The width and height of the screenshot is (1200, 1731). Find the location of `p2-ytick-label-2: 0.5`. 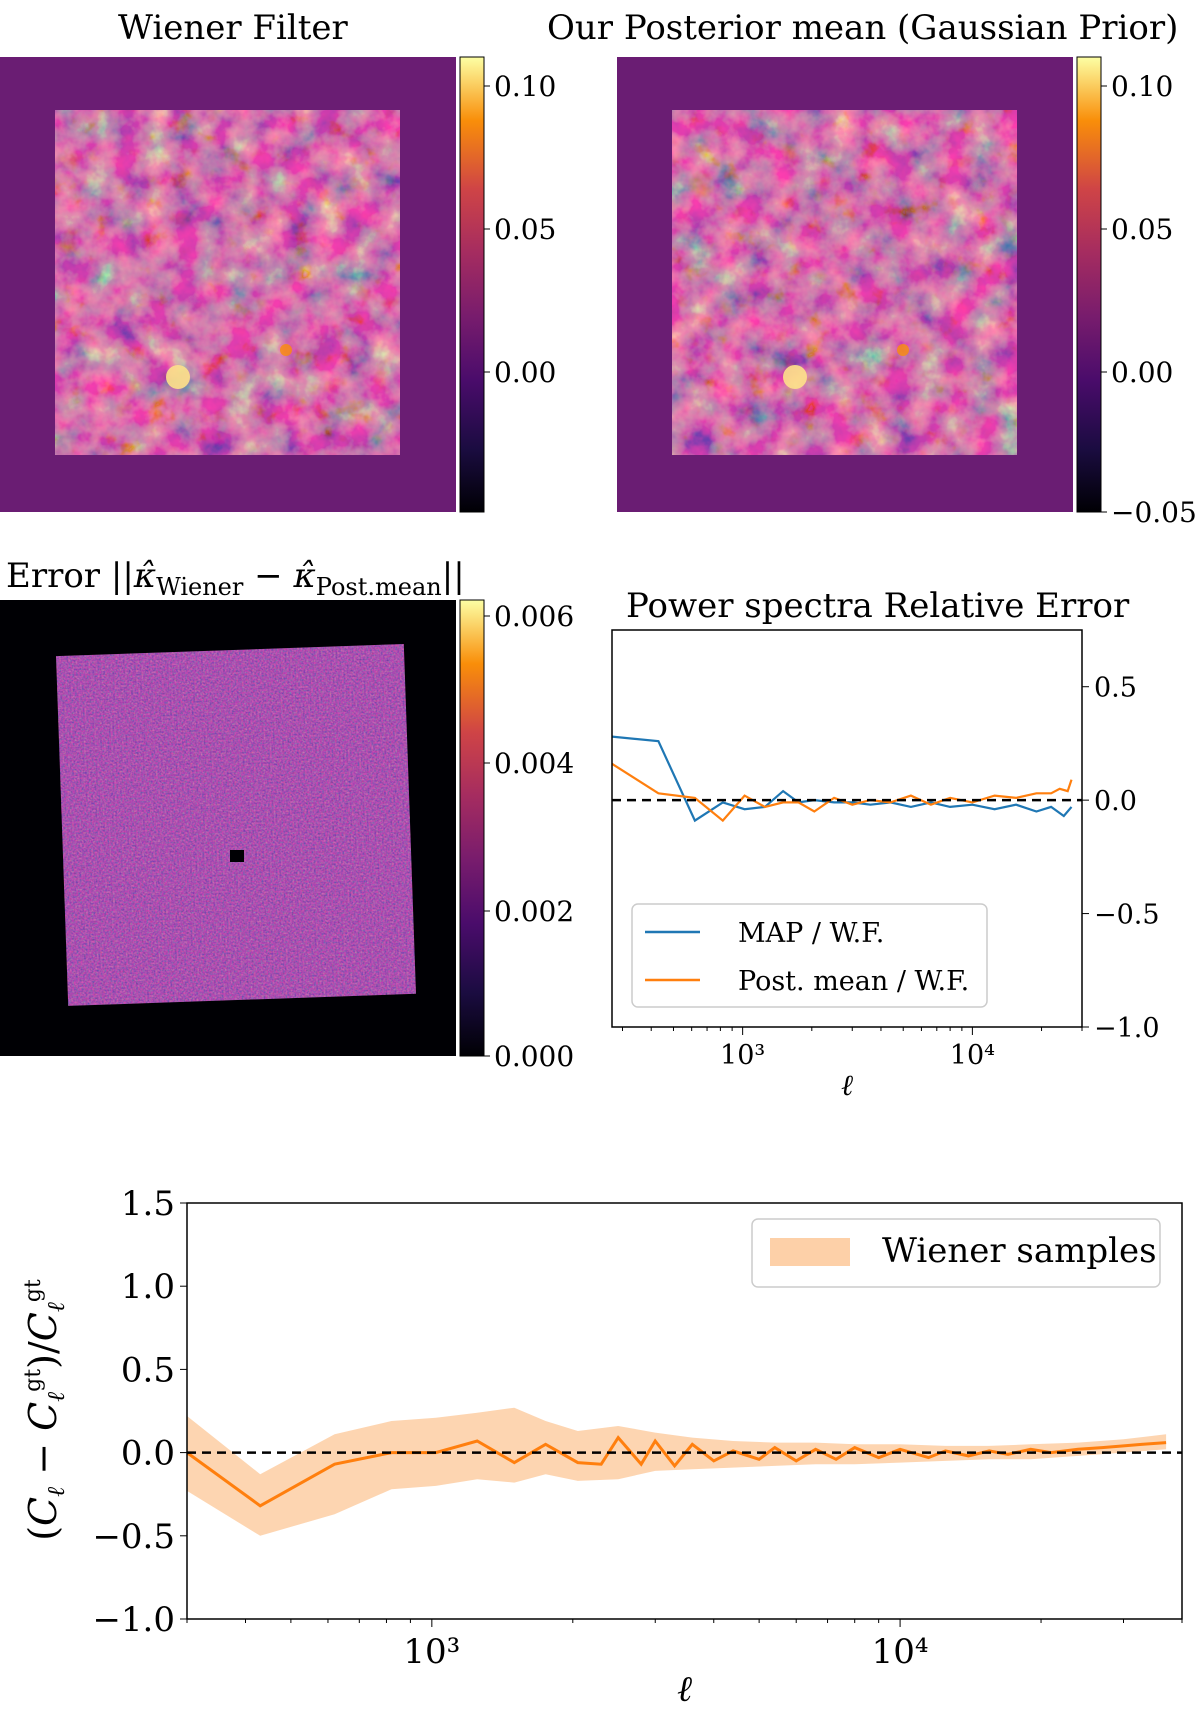

p2-ytick-label-2: 0.5 is located at coordinates (148, 1370).